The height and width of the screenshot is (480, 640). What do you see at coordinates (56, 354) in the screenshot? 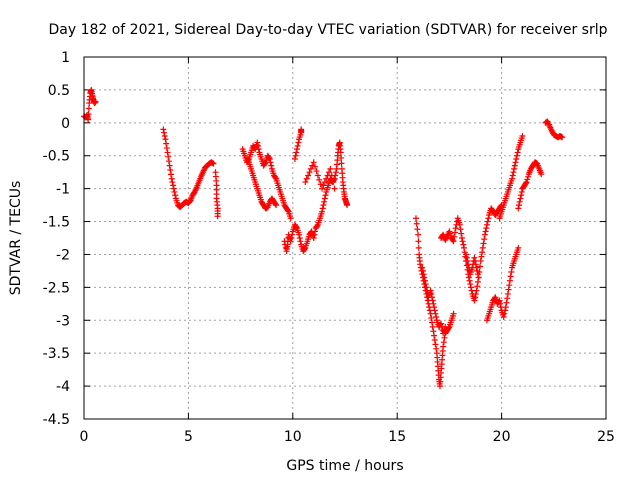
I see `y-tick-label: -3.5` at bounding box center [56, 354].